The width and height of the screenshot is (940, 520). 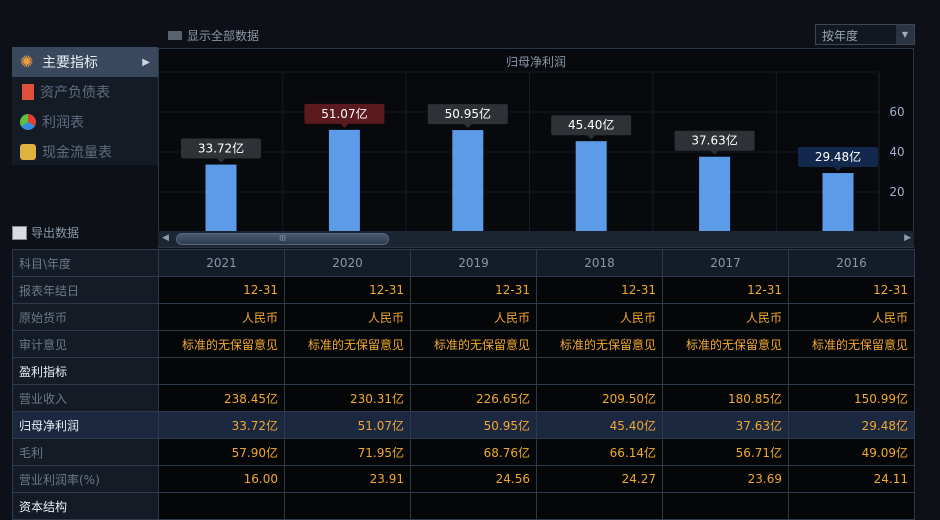 I want to click on table-row: 营业利润率(%) 16.00 23.91 24.56 24.27 23.69 24.11, so click(x=463, y=479).